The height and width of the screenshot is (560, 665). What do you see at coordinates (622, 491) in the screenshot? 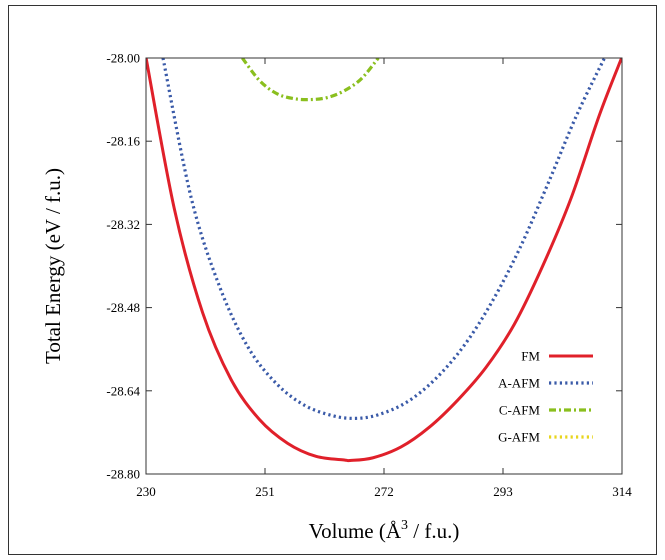
I see `x-tick-label: 314` at bounding box center [622, 491].